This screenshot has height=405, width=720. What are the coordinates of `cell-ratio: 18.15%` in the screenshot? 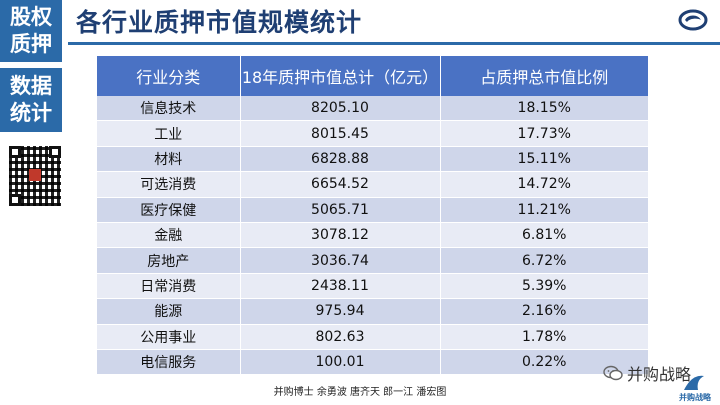 It's located at (544, 109).